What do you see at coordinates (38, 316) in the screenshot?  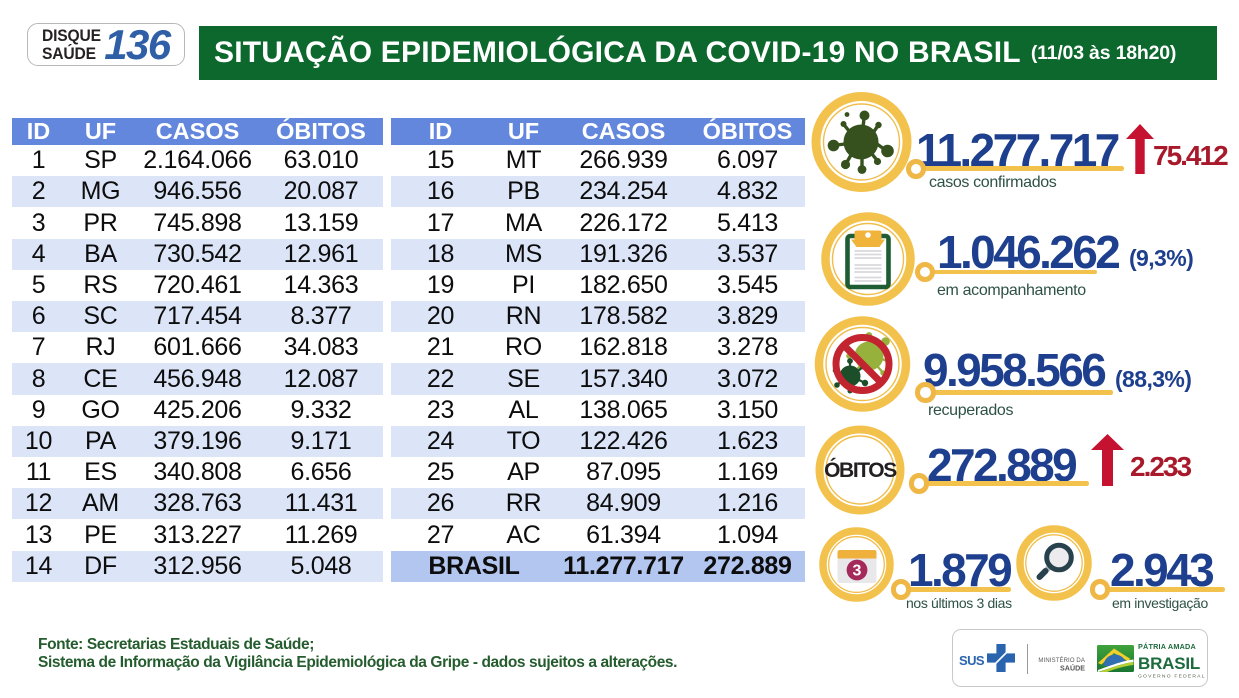 I see `cell-id: 6` at bounding box center [38, 316].